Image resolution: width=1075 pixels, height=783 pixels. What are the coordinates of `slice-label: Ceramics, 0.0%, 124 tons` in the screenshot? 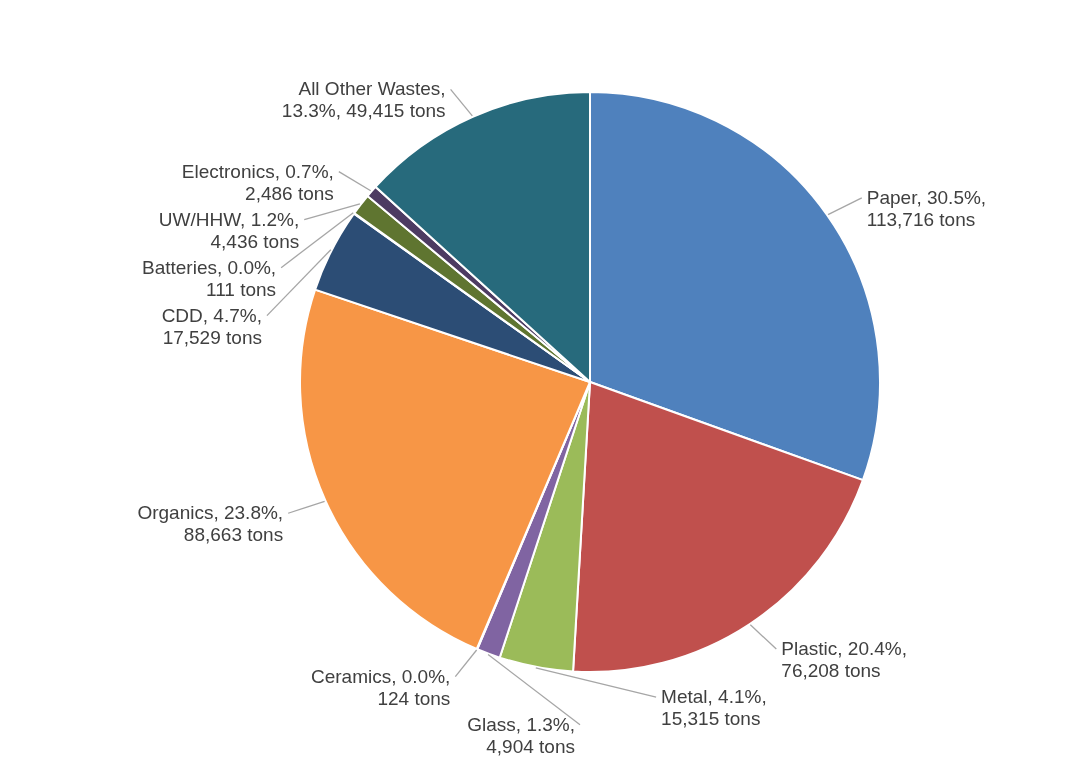 It's located at (380, 687).